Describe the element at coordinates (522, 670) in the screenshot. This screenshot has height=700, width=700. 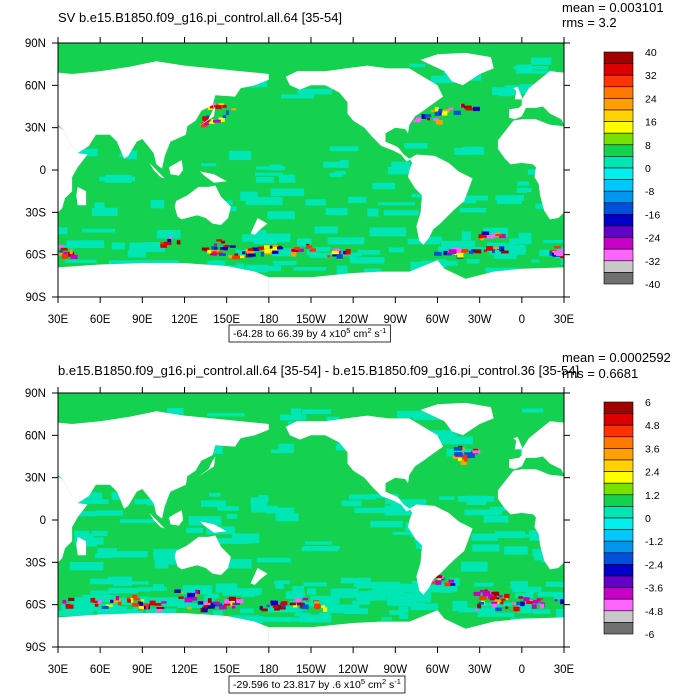
I see `x-tick-label: 0` at that location.